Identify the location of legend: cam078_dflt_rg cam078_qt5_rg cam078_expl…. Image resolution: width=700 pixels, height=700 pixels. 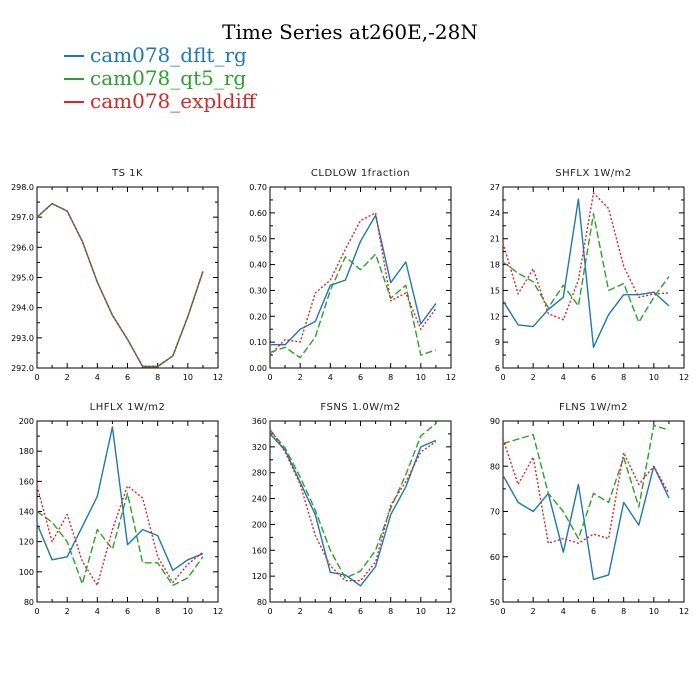
(160, 78).